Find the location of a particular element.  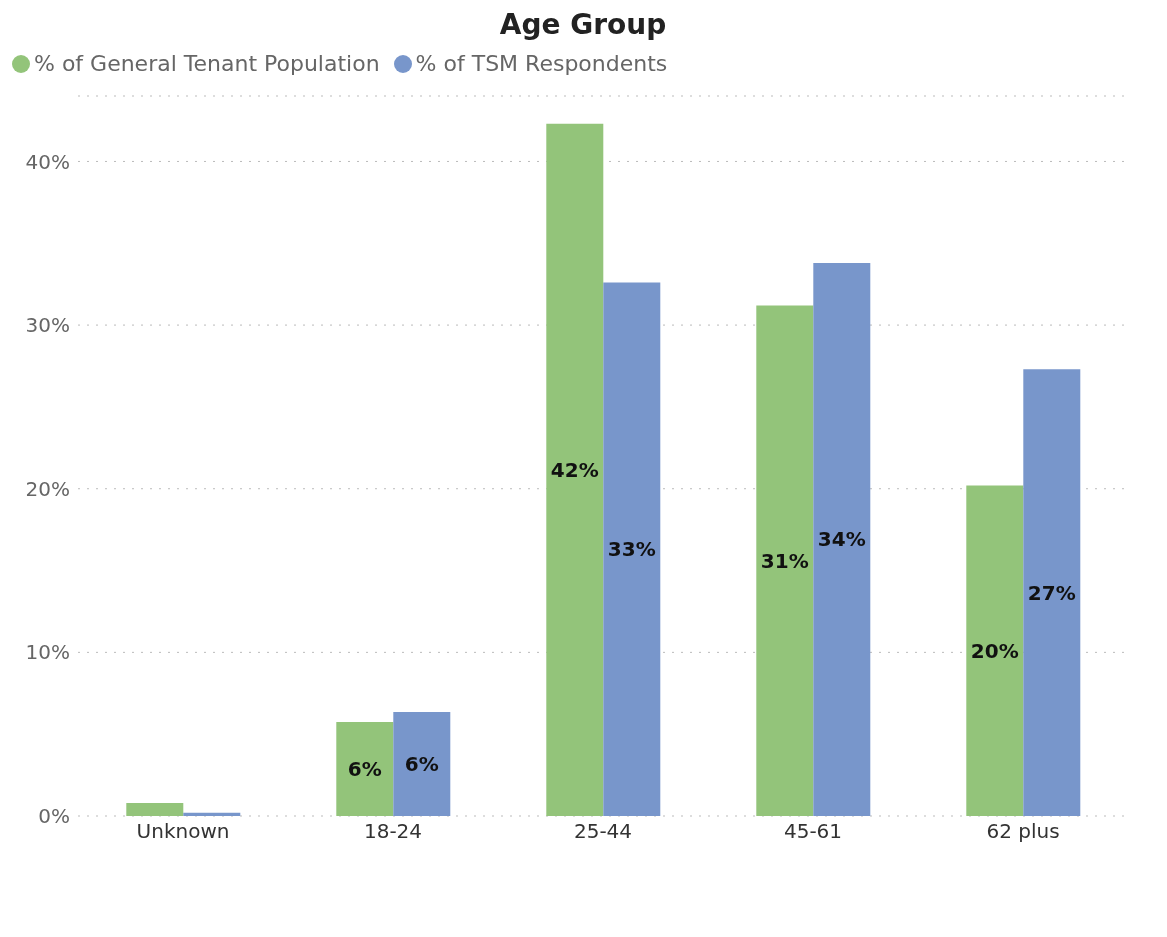

data-label: 33% is located at coordinates (631, 549).